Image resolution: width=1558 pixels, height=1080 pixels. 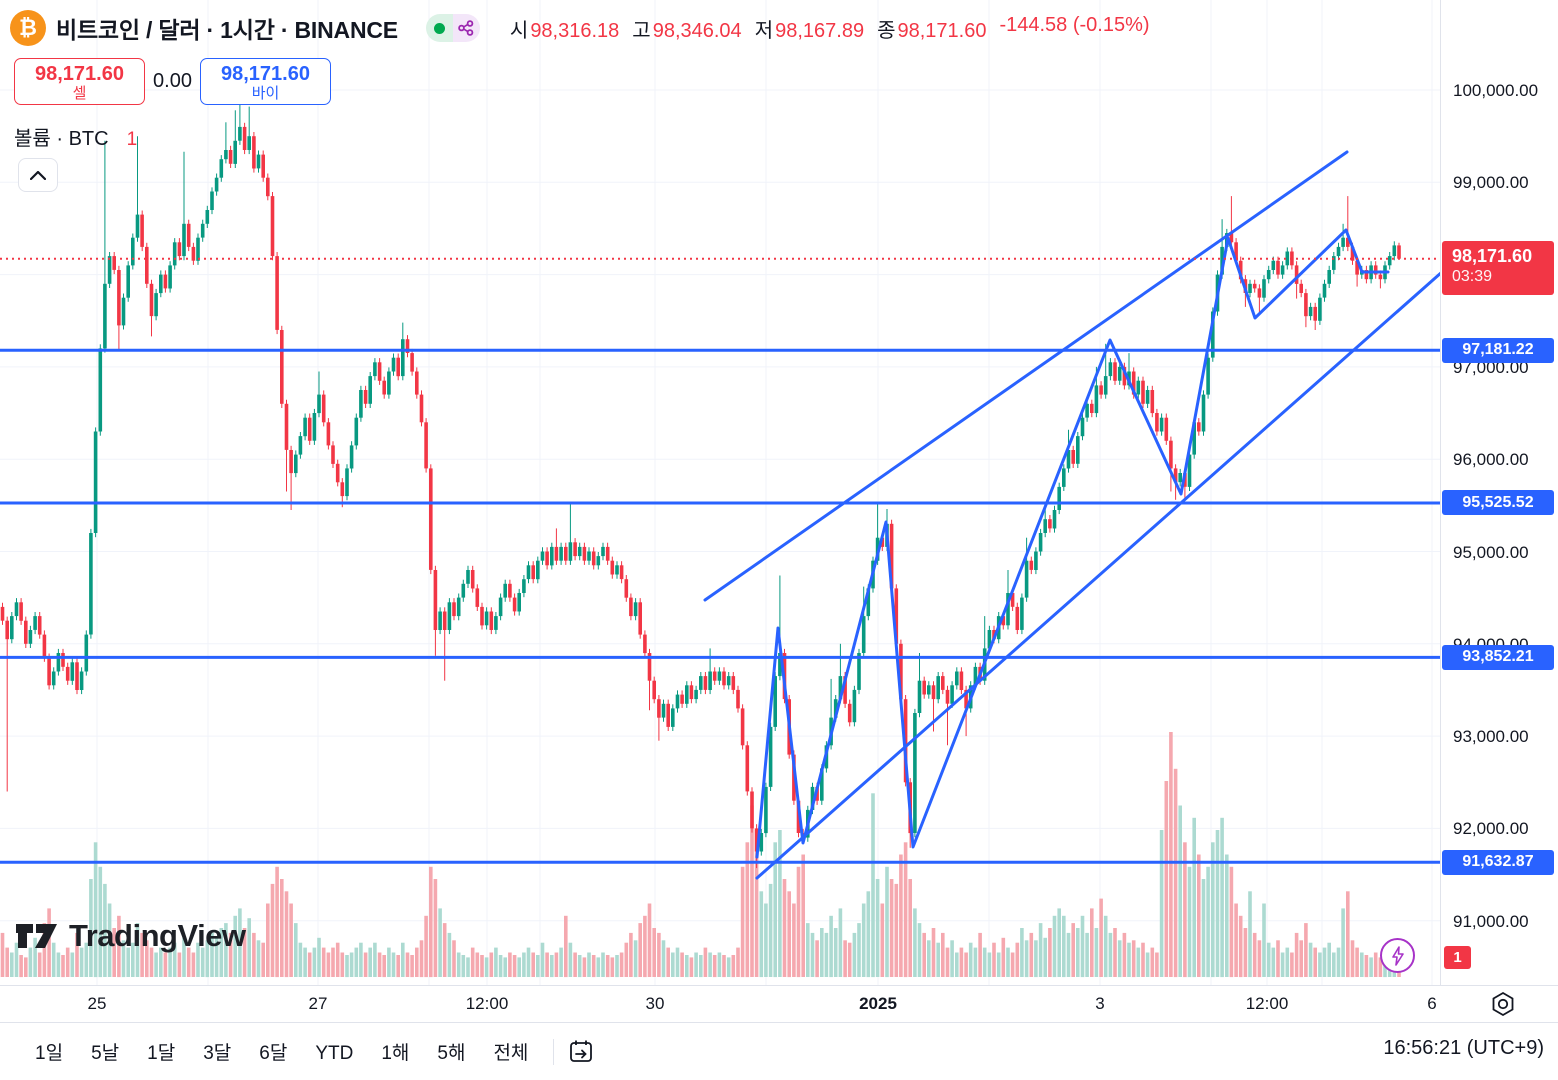 What do you see at coordinates (779, 1003) in the screenshot?
I see `time-axis: 25 27 12:00 30 2025 3 12:00 6` at bounding box center [779, 1003].